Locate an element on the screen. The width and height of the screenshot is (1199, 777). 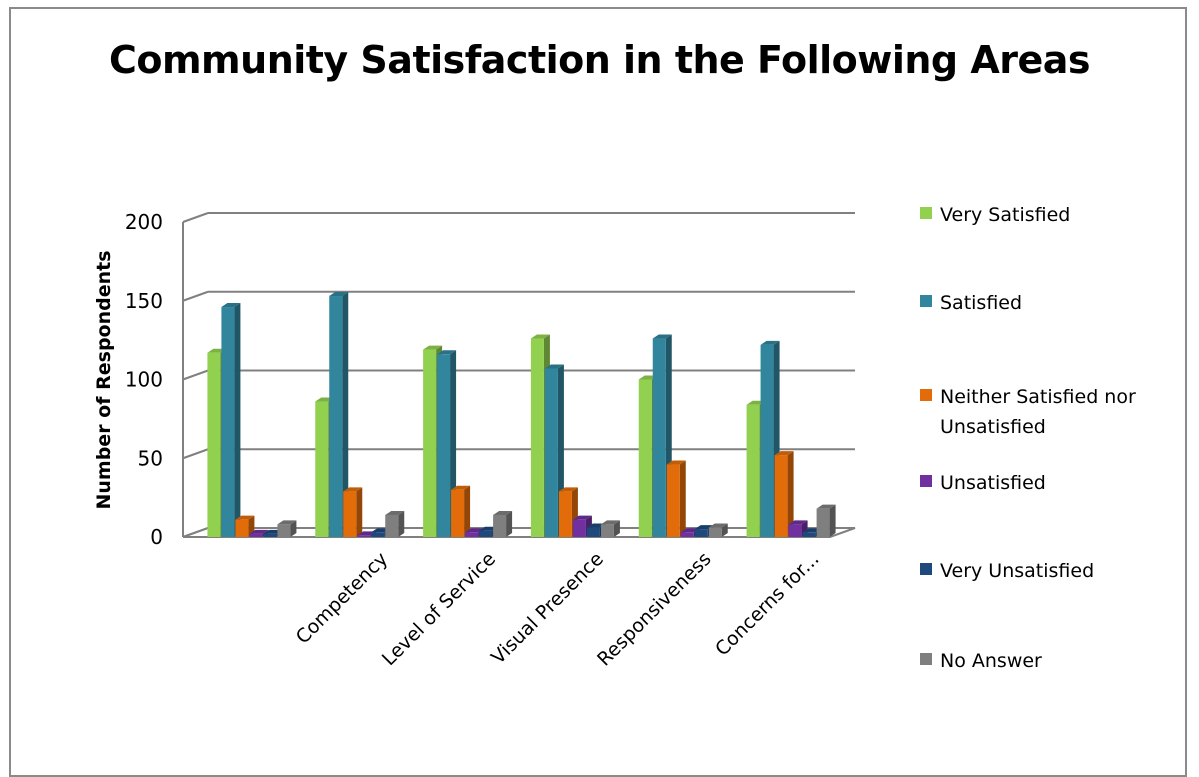
legend-item: No Answer is located at coordinates (1050, 661).